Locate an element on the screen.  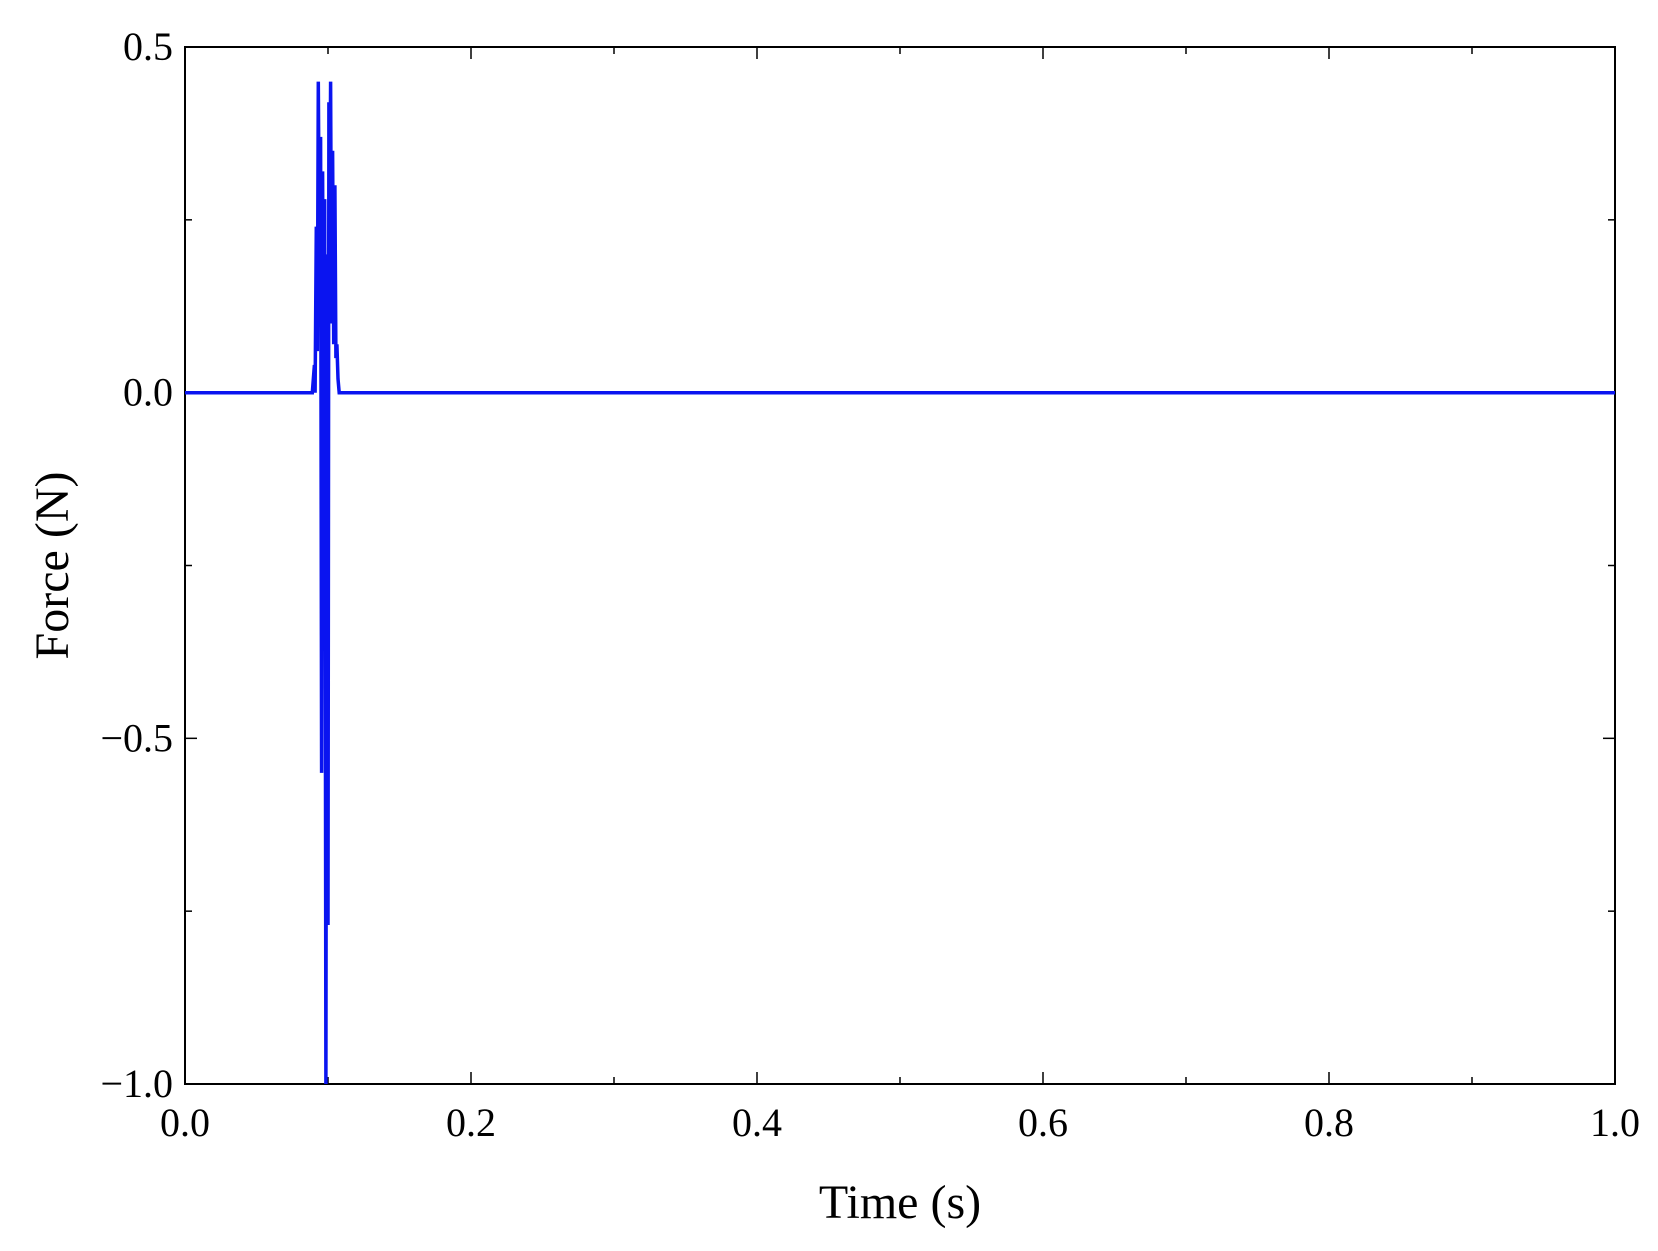
y-tick-label: 0.0 is located at coordinates (148, 392).